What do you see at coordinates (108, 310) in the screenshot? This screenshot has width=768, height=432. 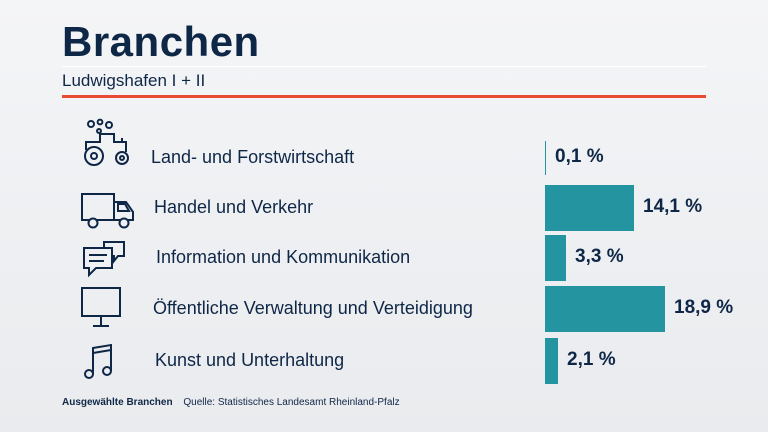 I see `monitor-icon` at bounding box center [108, 310].